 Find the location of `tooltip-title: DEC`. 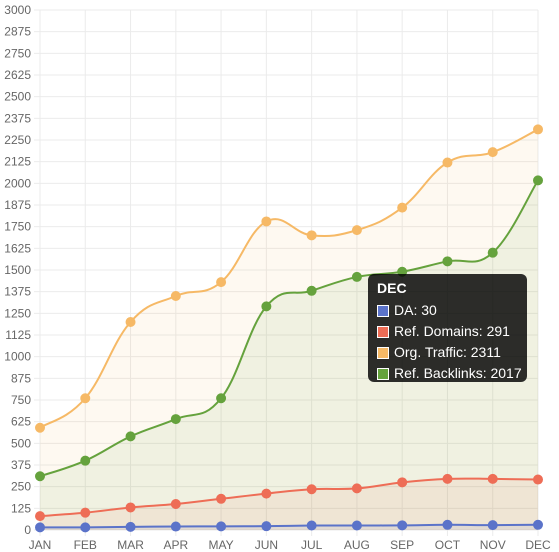

tooltip-title: DEC is located at coordinates (392, 288).